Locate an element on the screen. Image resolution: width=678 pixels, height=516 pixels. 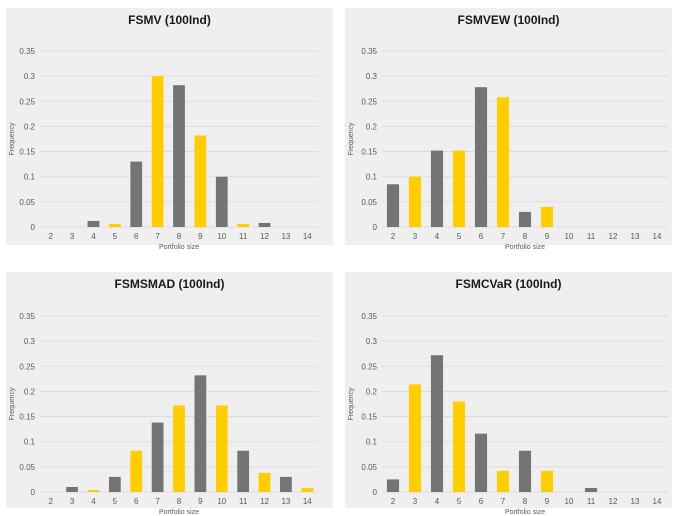
x-tick-label: 12 is located at coordinates (613, 236).